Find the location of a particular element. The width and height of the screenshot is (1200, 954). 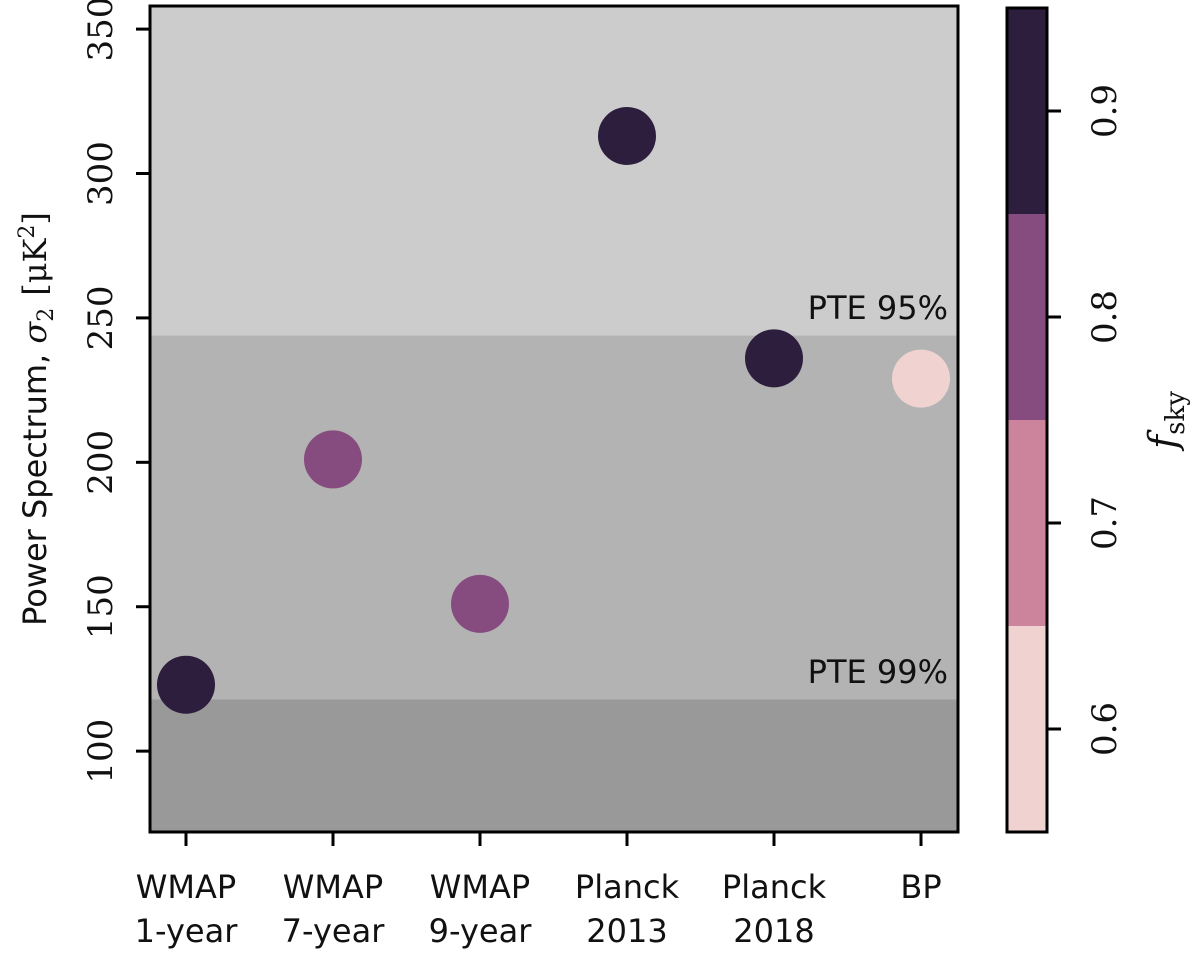

colorbar-frame is located at coordinates (1027, 420).